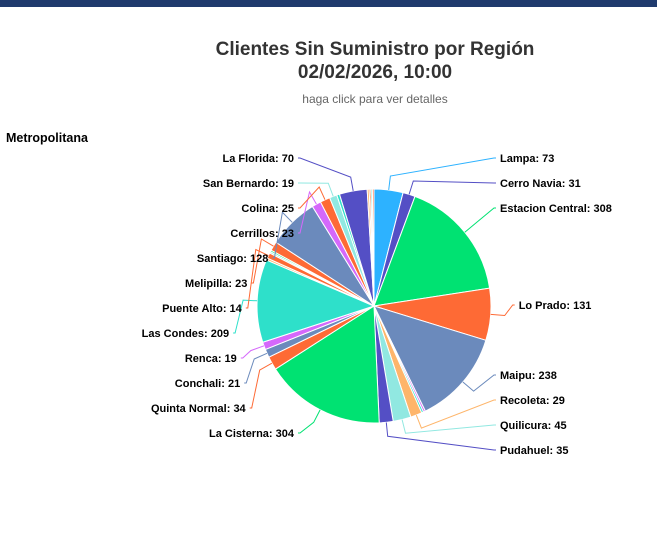 Image resolution: width=657 pixels, height=537 pixels. Describe the element at coordinates (248, 184) in the screenshot. I see `data-label-san-bernardo: San Bernardo: 19` at that location.